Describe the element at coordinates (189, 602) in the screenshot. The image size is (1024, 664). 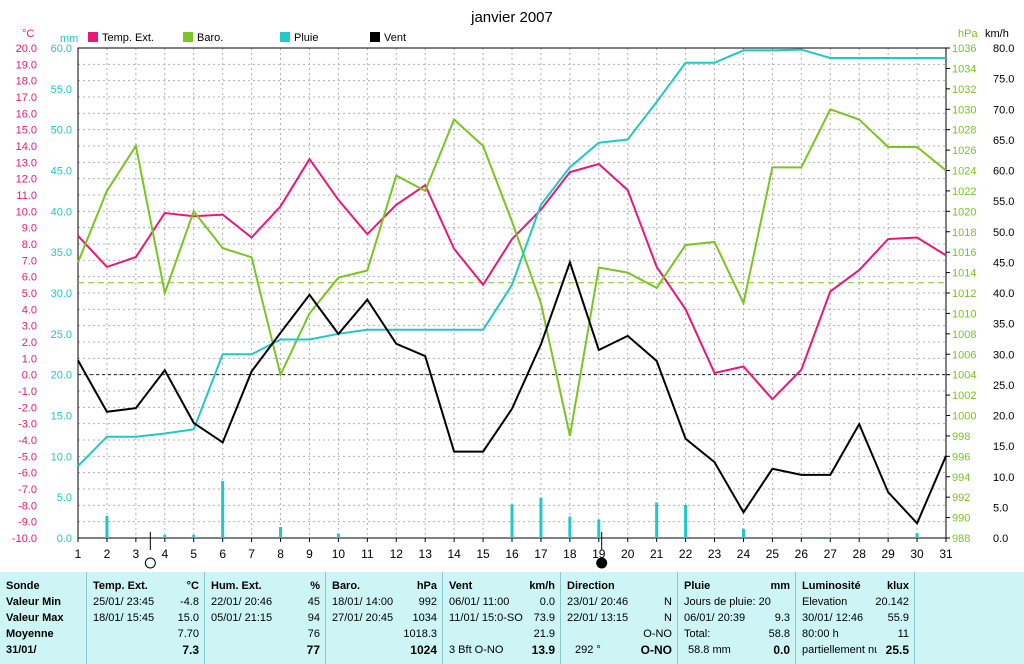
I see `temp-min-val: -4.8` at that location.